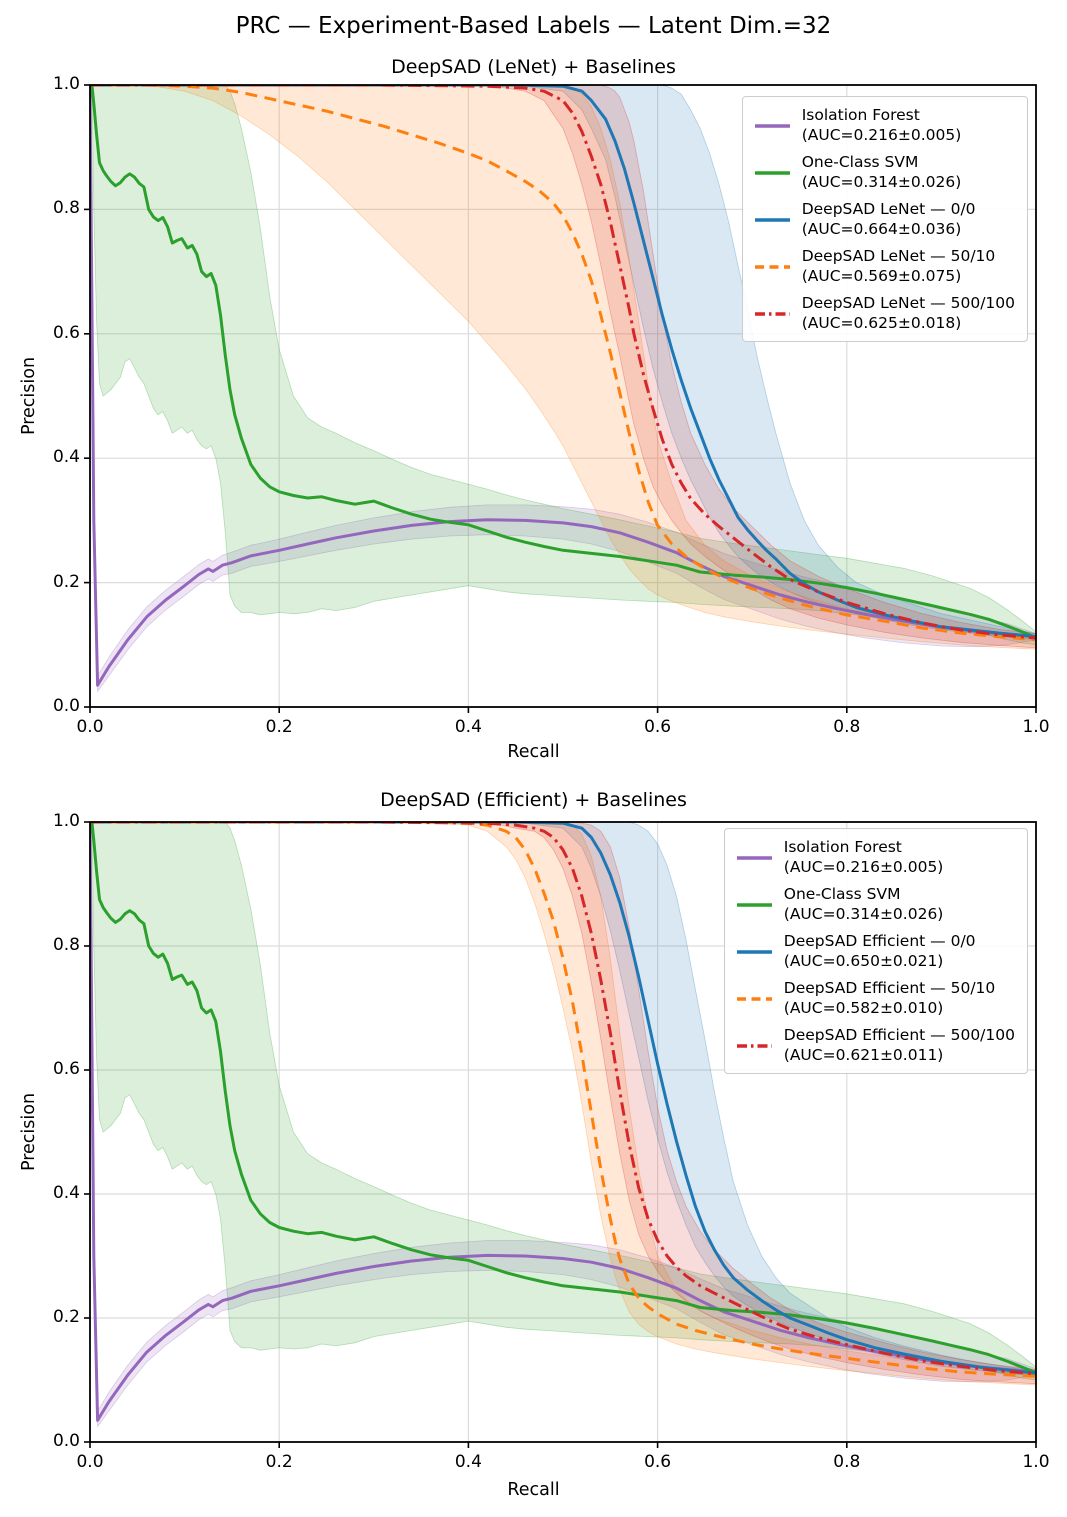 This screenshot has height=1517, width=1067. Describe the element at coordinates (881, 275) in the screenshot. I see `legend-series-auc: (AUC=0.569±0.075)` at that location.